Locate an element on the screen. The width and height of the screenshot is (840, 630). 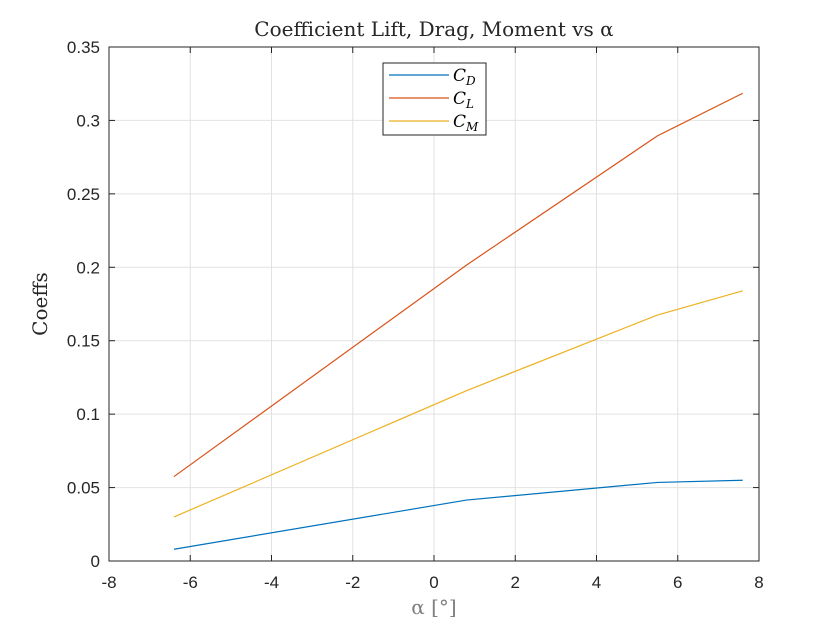
y-tick-label: 0.35 is located at coordinates (83, 47).